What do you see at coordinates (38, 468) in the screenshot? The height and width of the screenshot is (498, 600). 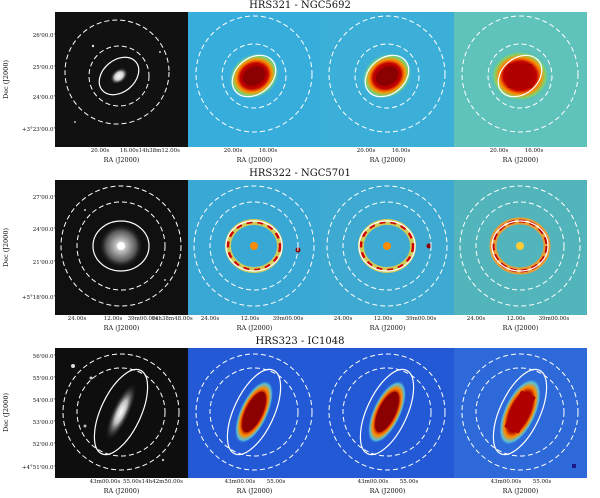 I see `y-tick-label: +4°51'00.0"` at bounding box center [38, 468].